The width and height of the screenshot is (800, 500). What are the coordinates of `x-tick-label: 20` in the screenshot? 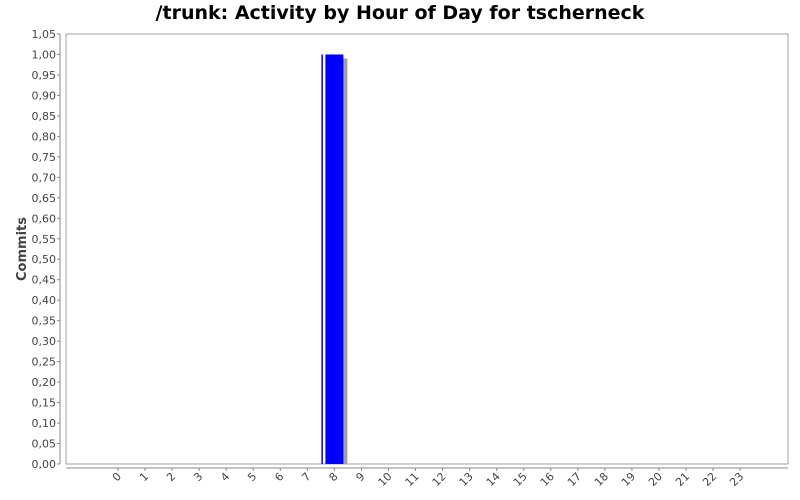 It's located at (655, 479).